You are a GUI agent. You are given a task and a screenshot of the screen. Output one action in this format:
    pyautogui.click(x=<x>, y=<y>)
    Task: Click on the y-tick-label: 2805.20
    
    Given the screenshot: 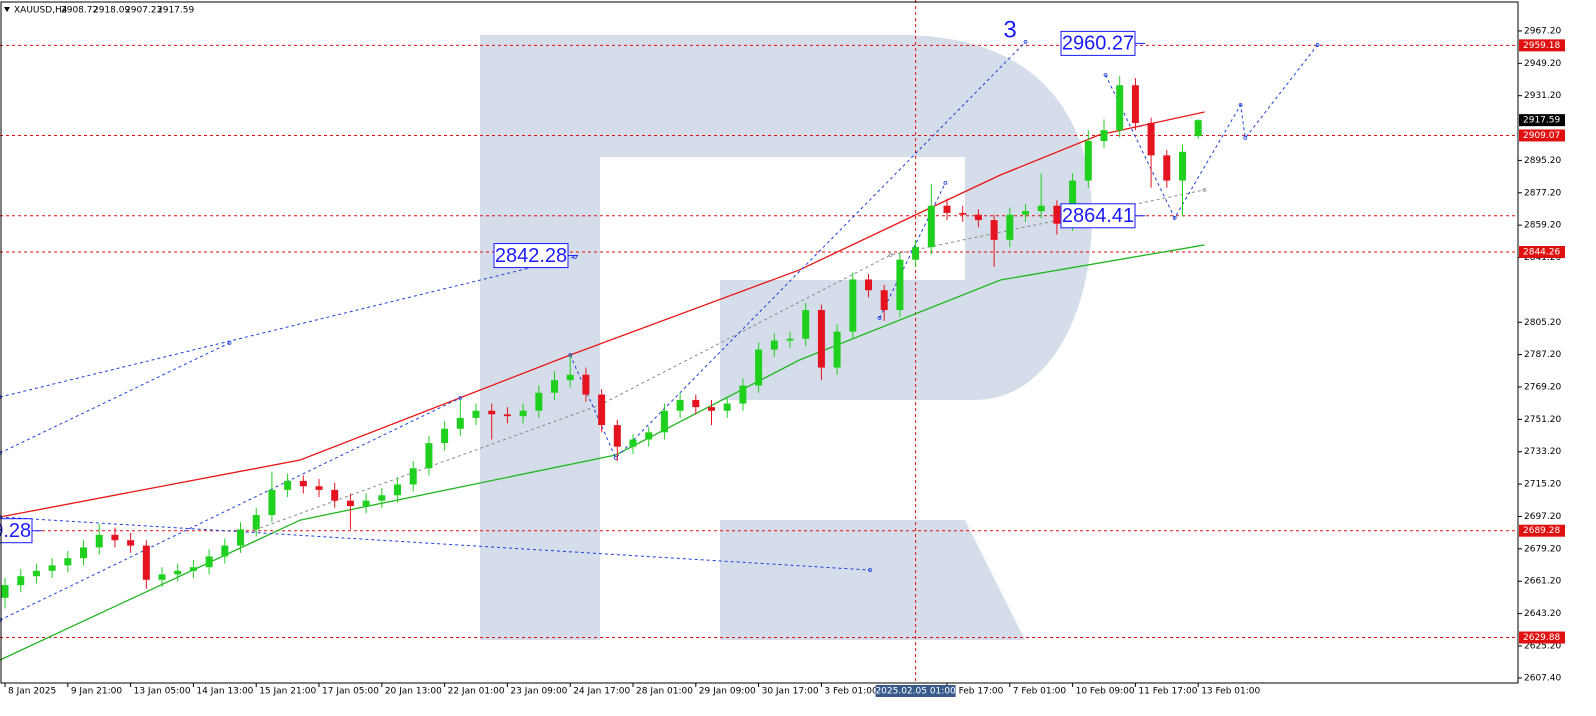 What is the action you would take?
    pyautogui.click(x=1542, y=323)
    